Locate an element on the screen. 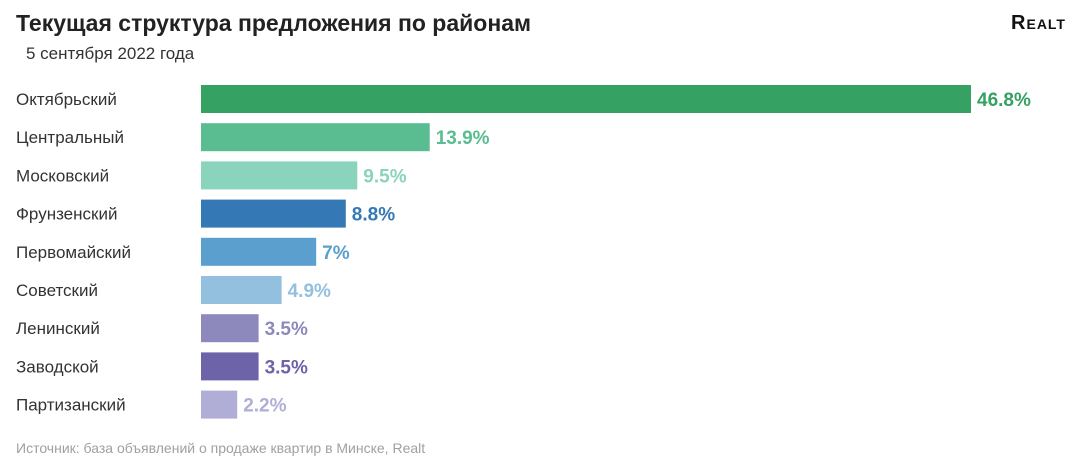 Image resolution: width=1080 pixels, height=473 pixels. category-label: Фрунзенский is located at coordinates (66, 214).